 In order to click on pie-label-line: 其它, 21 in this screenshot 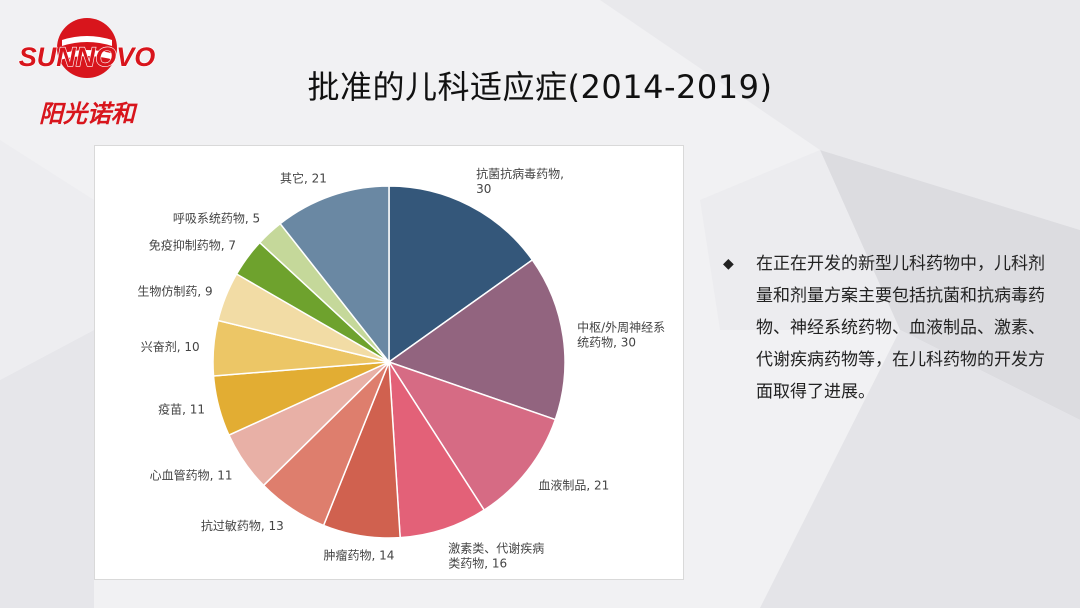, I will do `click(303, 177)`.